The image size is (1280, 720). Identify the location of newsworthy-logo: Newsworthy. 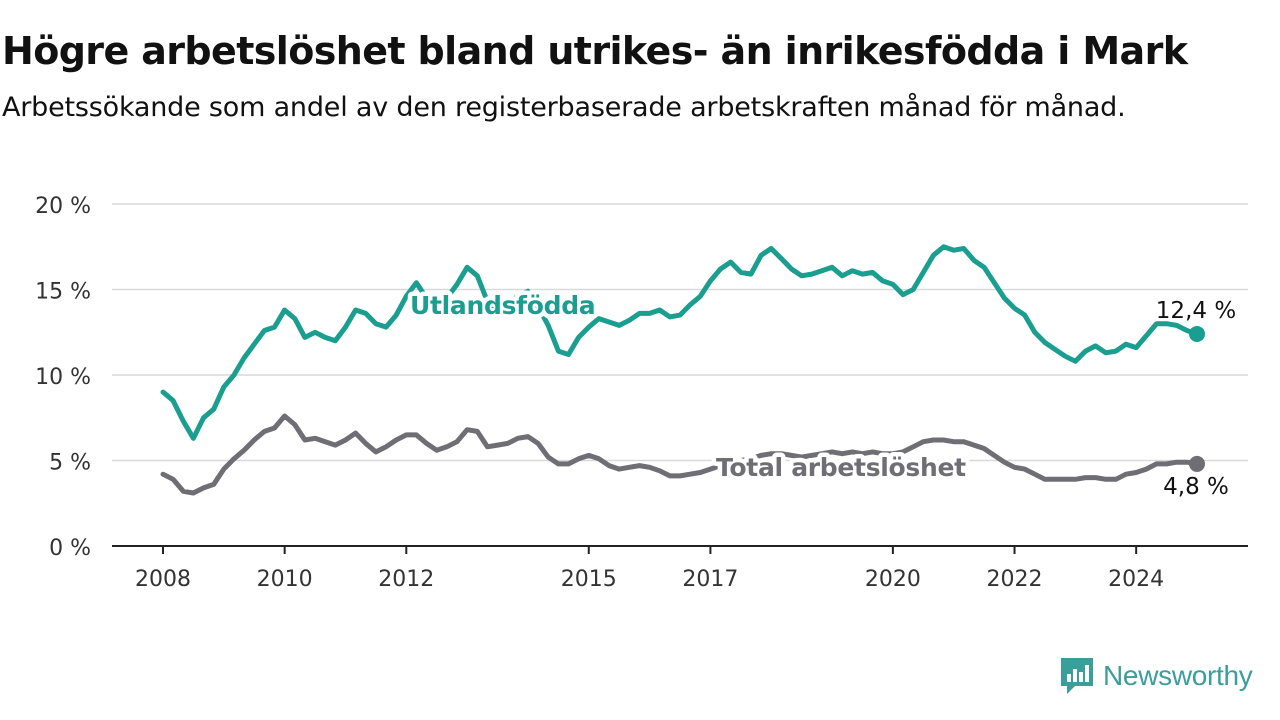
(1156, 676).